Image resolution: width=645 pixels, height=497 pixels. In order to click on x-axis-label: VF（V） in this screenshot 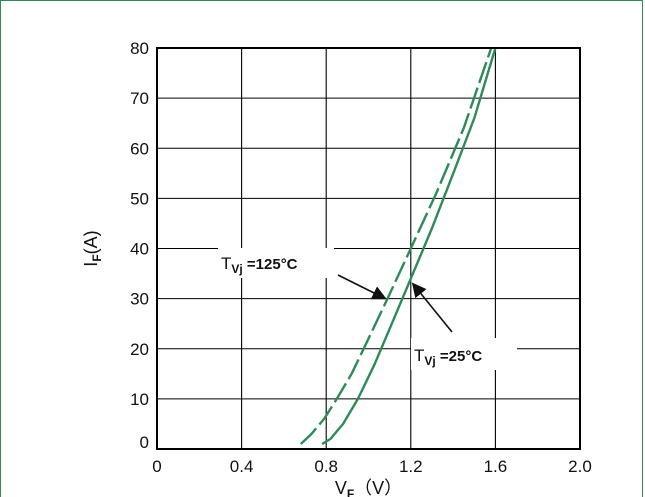, I will do `click(368, 487)`.